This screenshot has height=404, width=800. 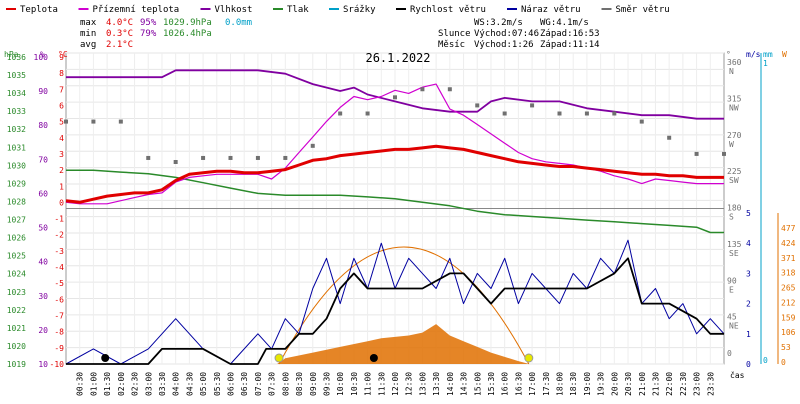 What do you see at coordinates (505, 384) in the screenshot?
I see `time-tick: 16:00` at bounding box center [505, 384].